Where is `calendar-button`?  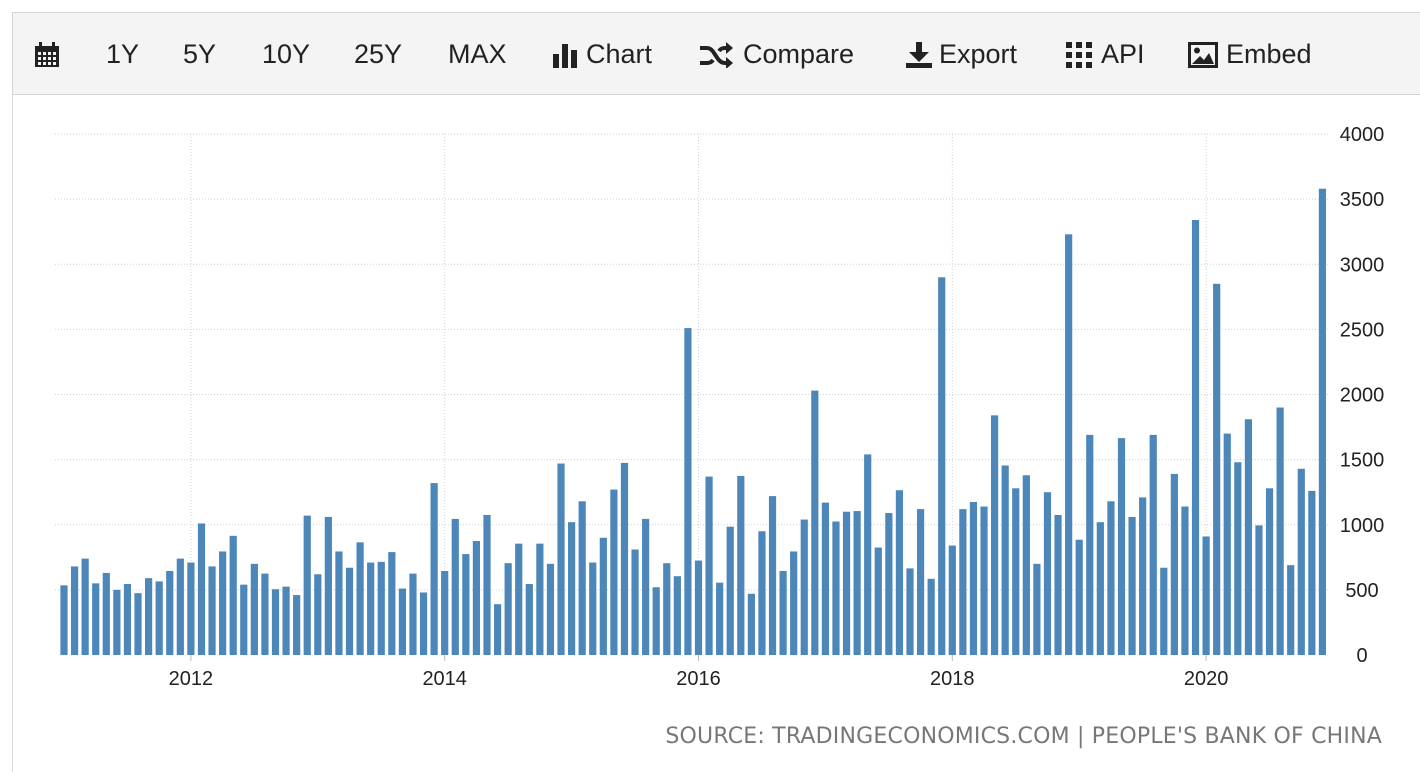
calendar-button is located at coordinates (47, 54).